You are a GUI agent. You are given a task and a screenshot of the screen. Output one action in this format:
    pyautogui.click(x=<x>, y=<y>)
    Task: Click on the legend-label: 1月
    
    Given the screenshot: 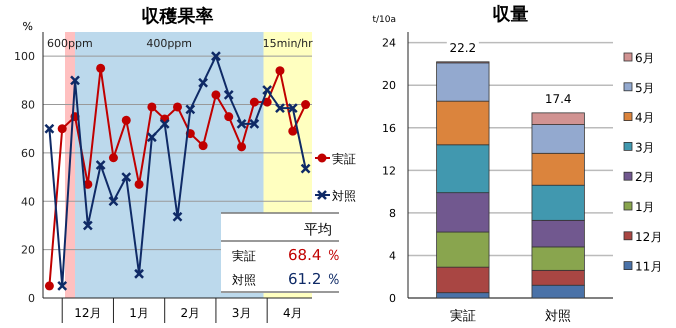 What is the action you would take?
    pyautogui.click(x=645, y=207)
    